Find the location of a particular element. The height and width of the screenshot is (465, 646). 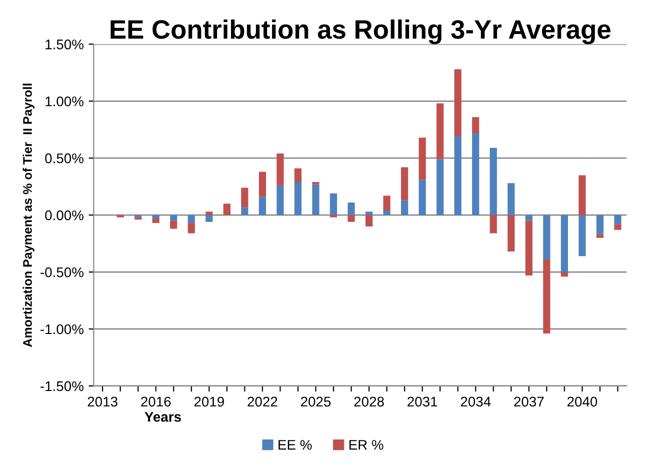

x-tick-label: 2022 is located at coordinates (263, 401).